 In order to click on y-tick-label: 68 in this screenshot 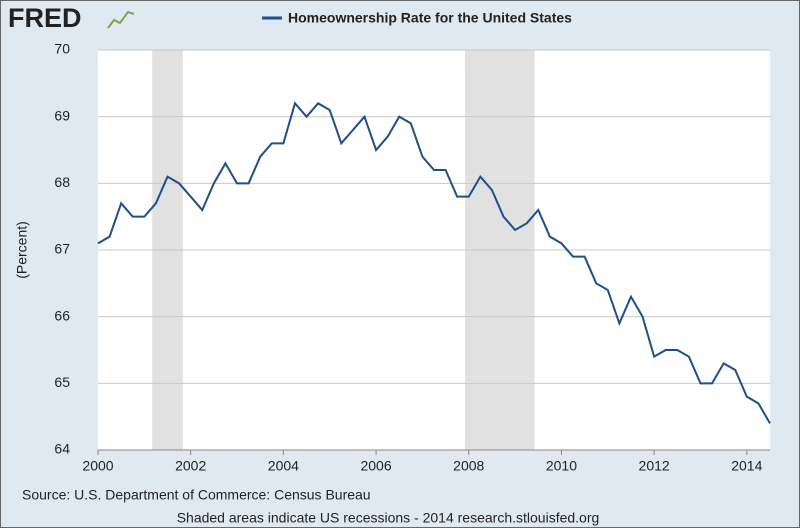, I will do `click(62, 182)`.